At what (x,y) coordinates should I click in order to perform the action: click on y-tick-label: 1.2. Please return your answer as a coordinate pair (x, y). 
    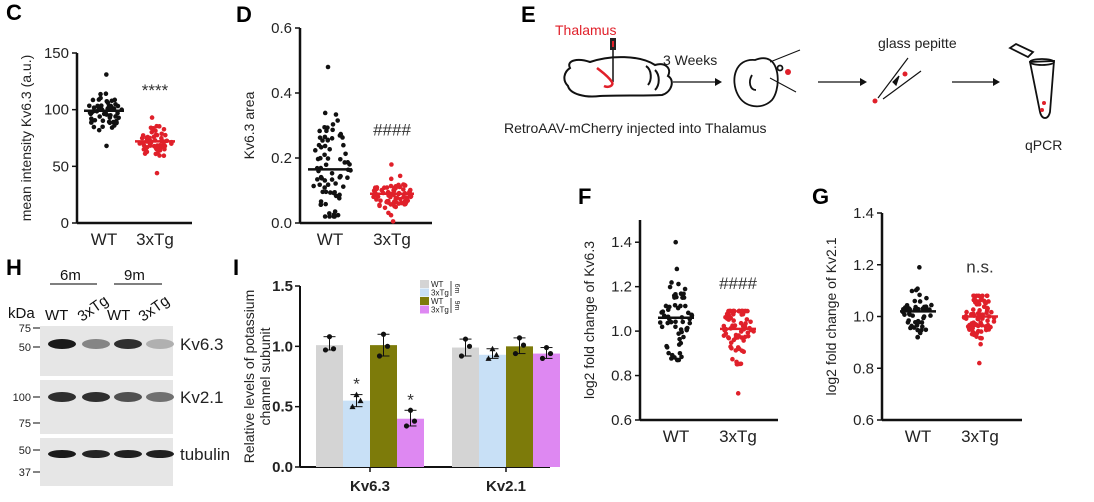
    Looking at the image, I should click on (621, 287).